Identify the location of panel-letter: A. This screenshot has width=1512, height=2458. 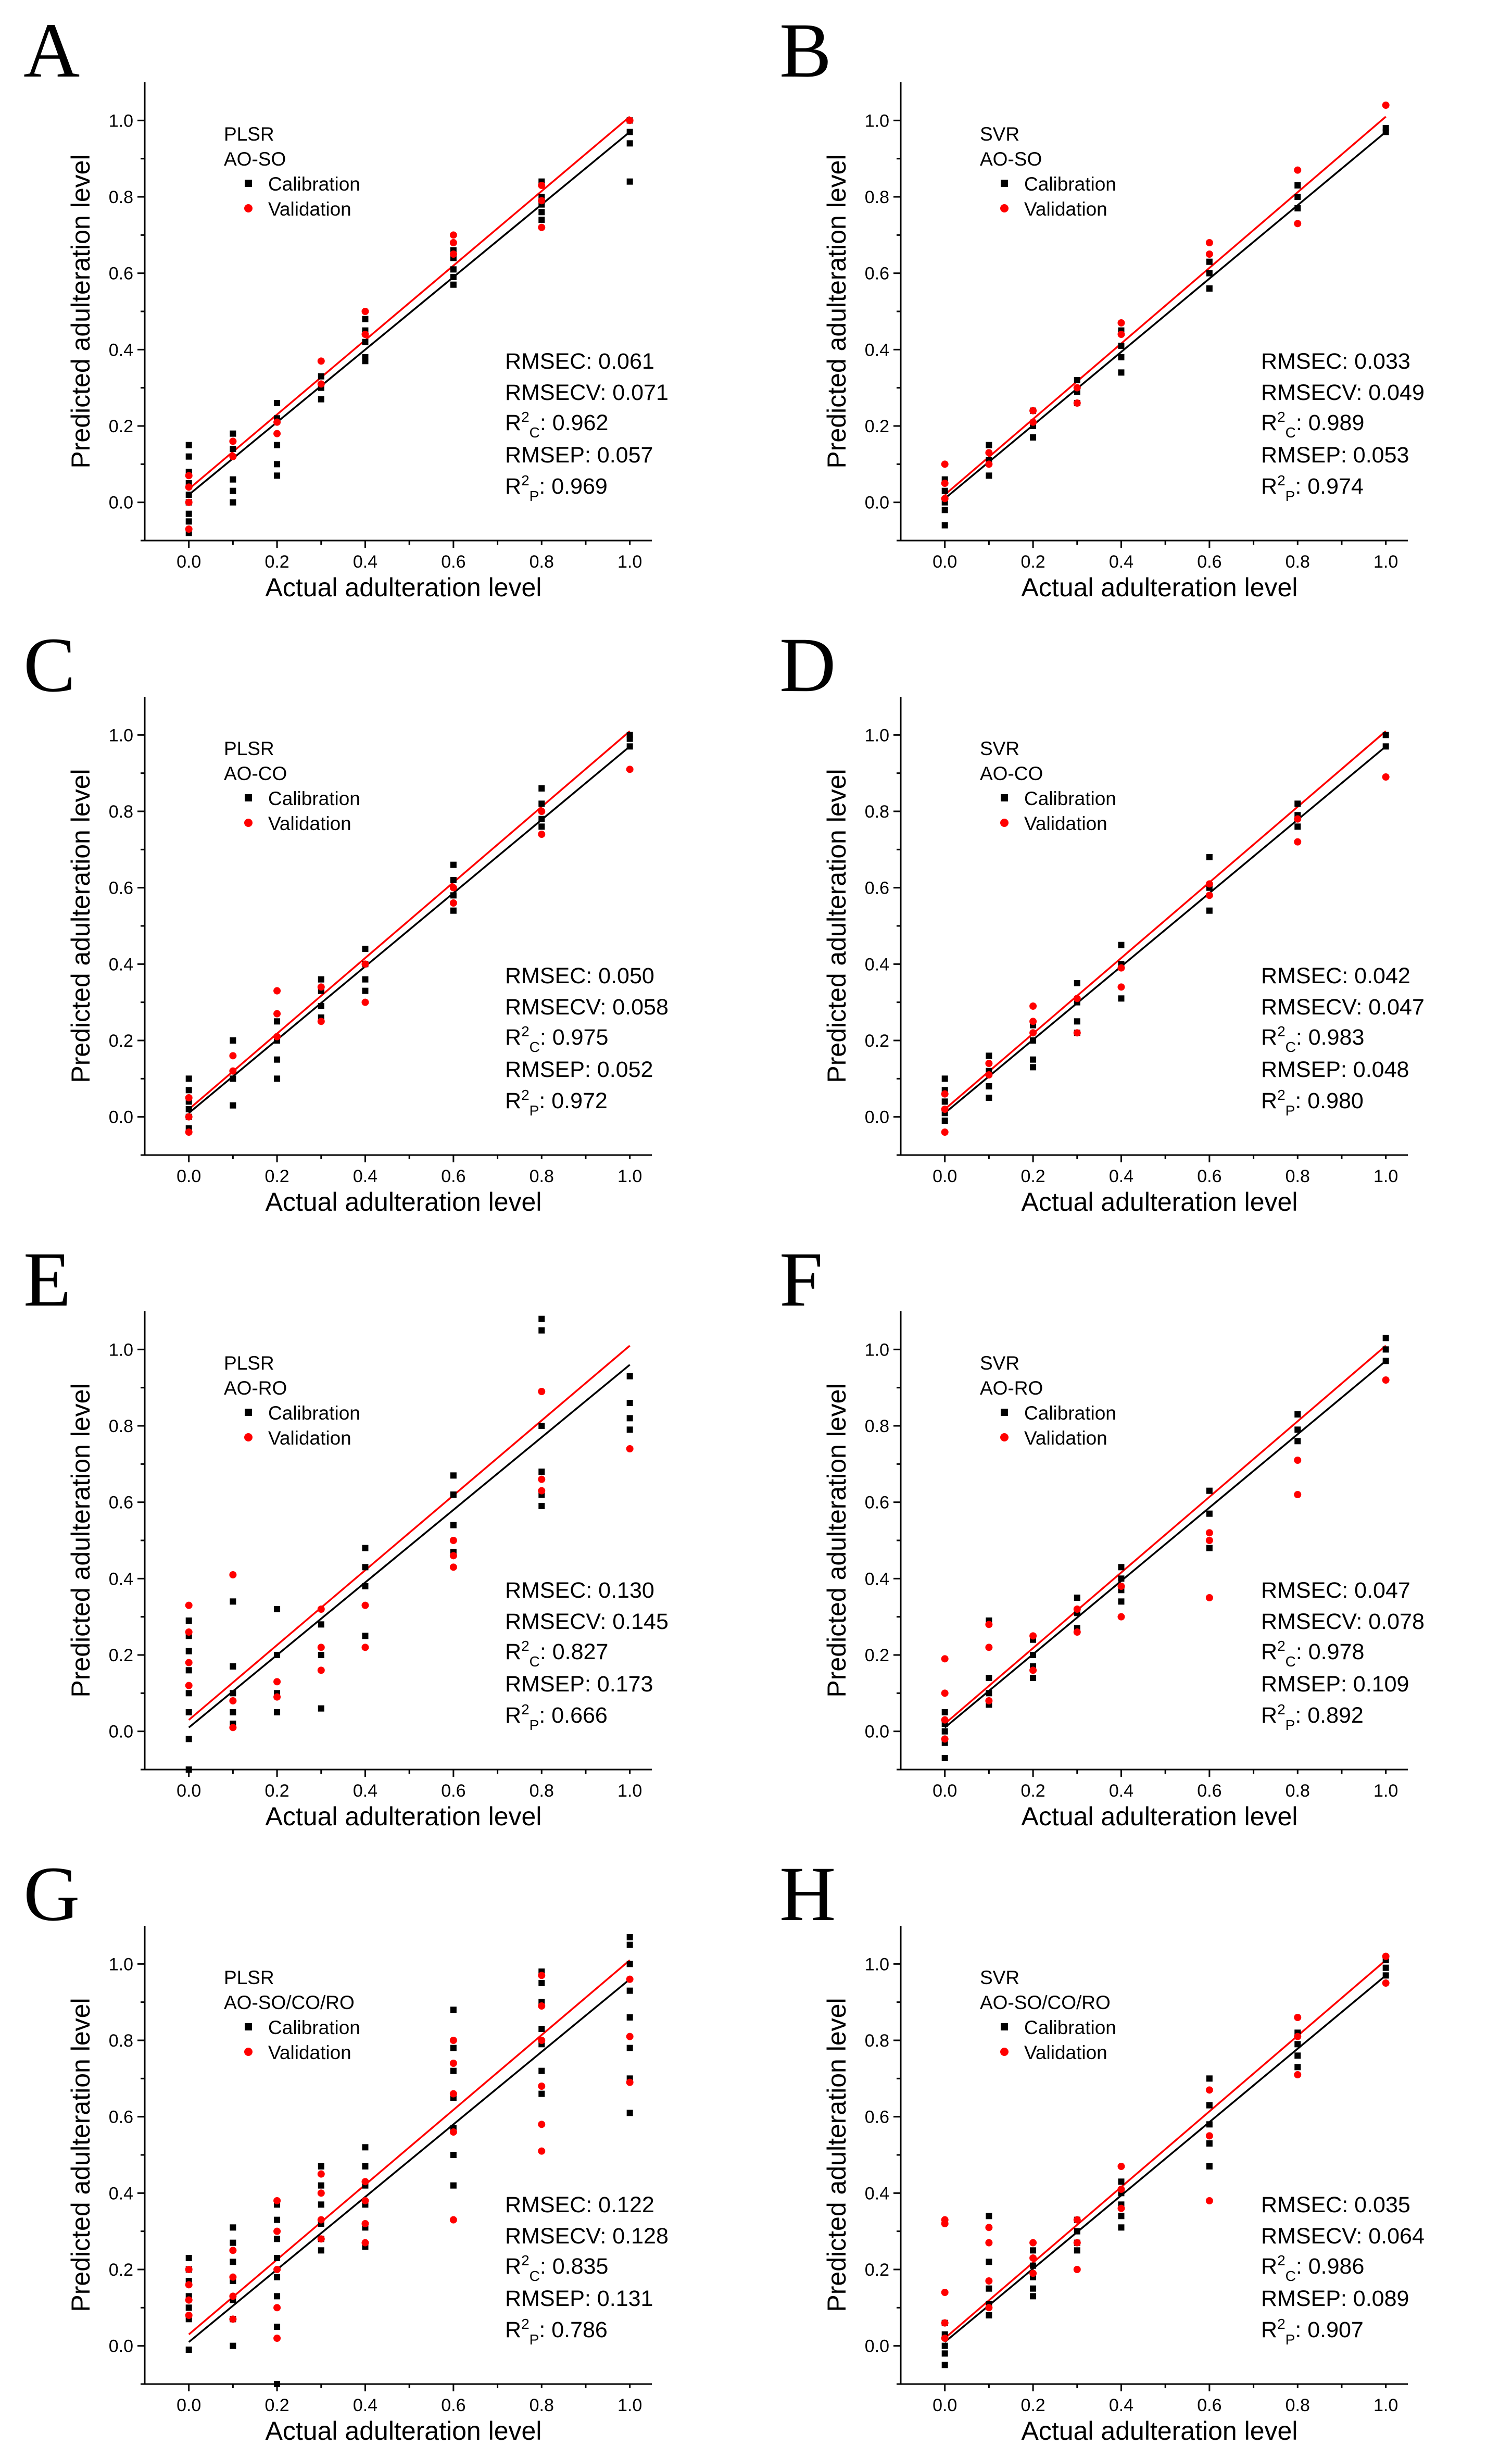
(52, 50).